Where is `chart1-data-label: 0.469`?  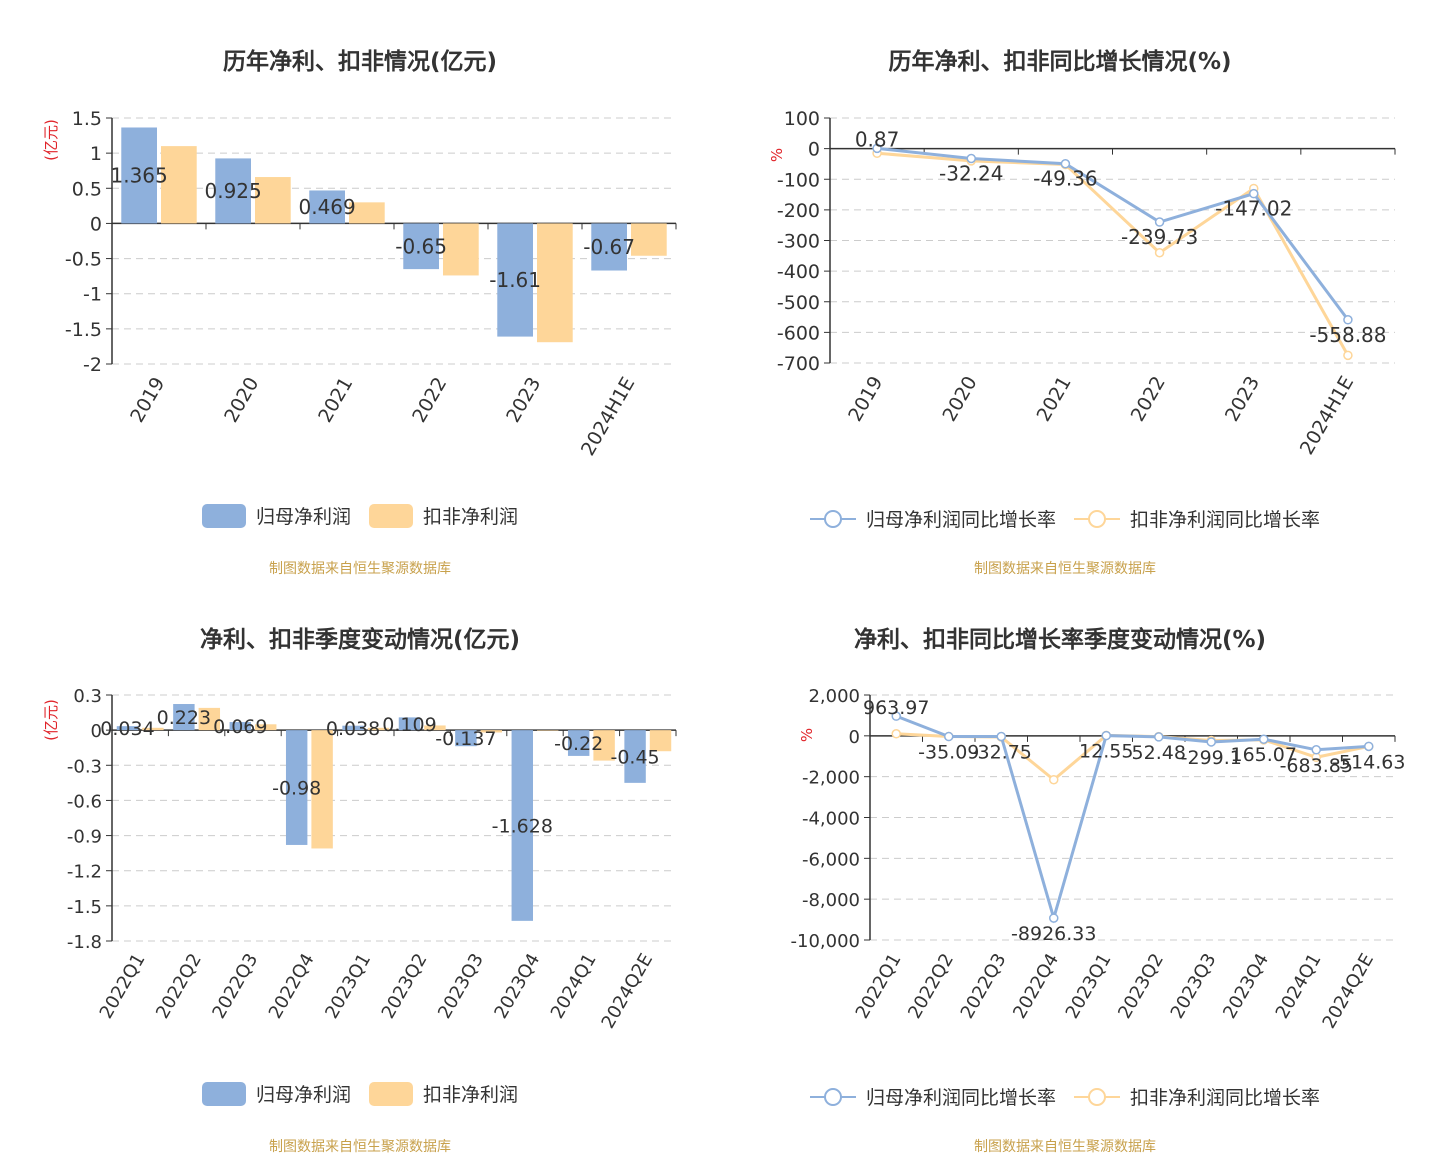 chart1-data-label: 0.469 is located at coordinates (327, 207).